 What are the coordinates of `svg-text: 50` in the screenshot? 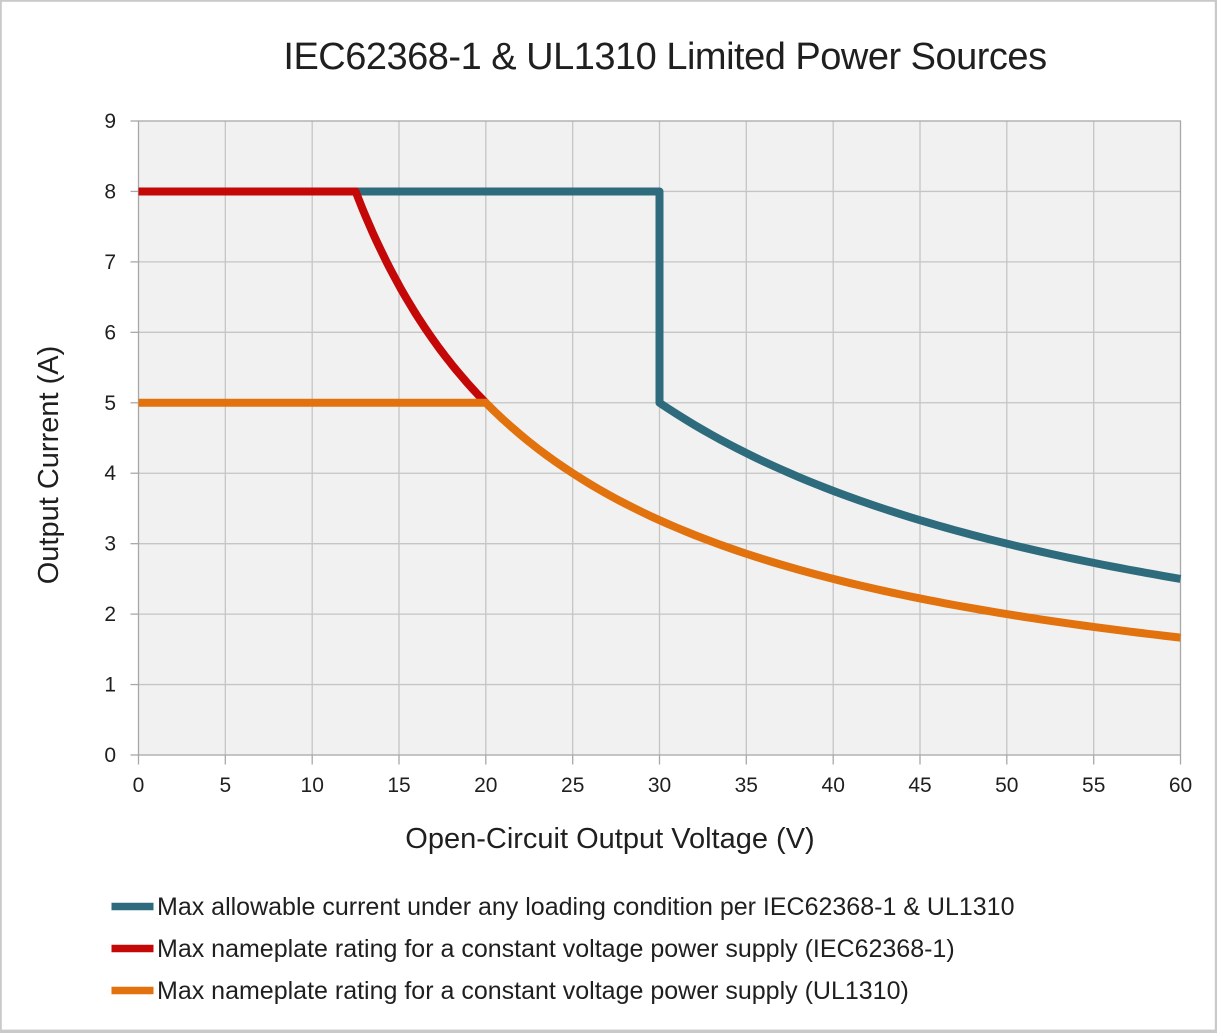 It's located at (1006, 785).